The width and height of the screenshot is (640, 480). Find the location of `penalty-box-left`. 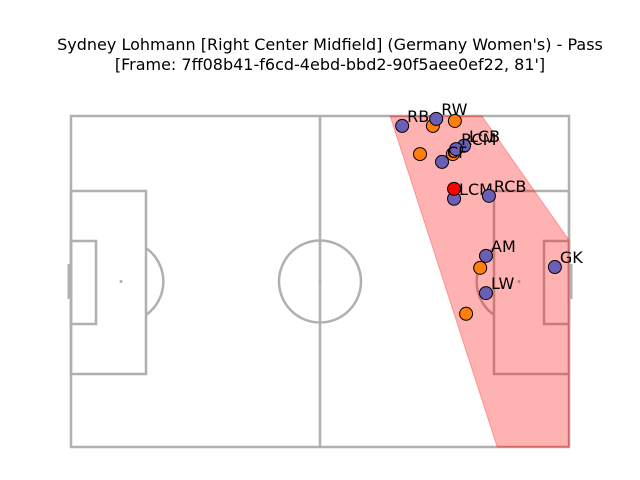

penalty-box-left is located at coordinates (108, 282).